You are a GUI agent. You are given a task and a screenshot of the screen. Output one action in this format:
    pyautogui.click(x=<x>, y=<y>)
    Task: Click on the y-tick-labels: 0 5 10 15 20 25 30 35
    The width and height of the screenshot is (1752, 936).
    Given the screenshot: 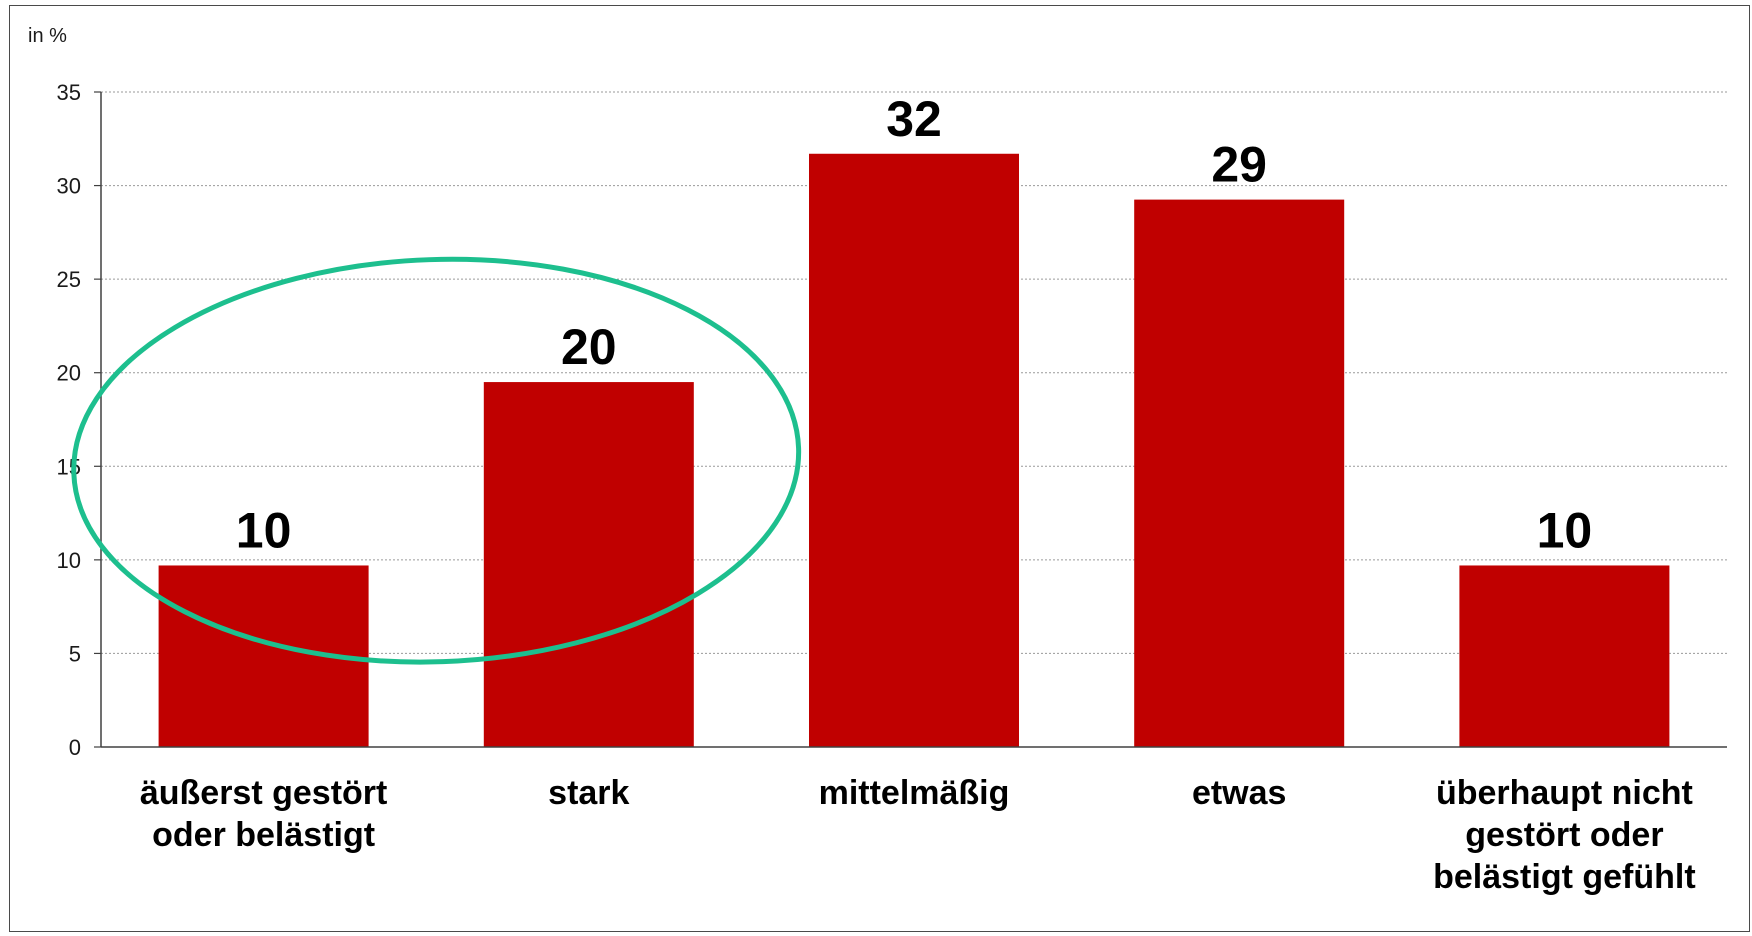 What is the action you would take?
    pyautogui.click(x=69, y=420)
    